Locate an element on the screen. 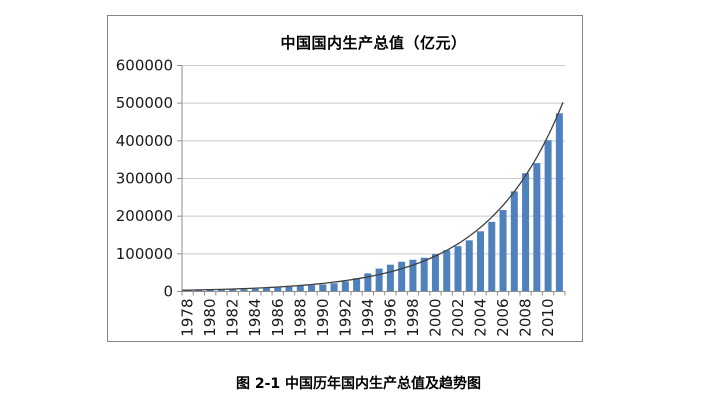 This screenshot has width=717, height=405. x-axis-label: 2008 is located at coordinates (526, 318).